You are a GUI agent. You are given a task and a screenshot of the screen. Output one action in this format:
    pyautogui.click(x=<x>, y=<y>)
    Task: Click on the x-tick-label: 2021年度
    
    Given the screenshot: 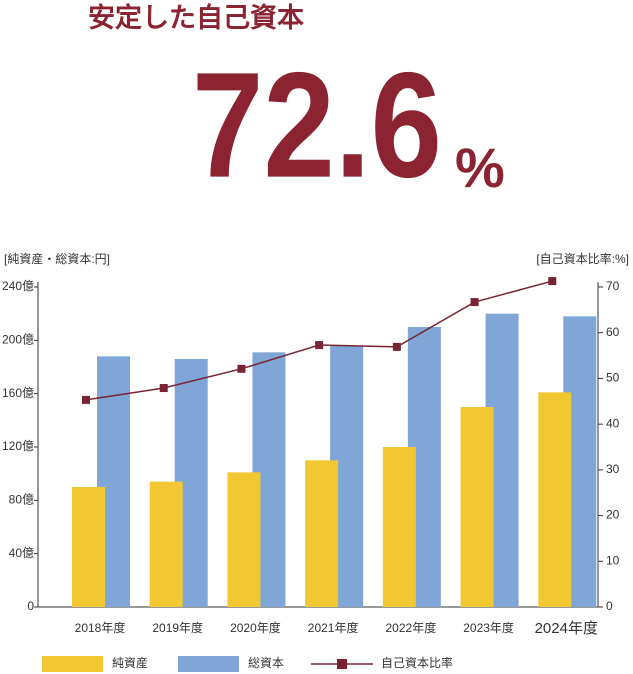 What is the action you would take?
    pyautogui.click(x=333, y=627)
    